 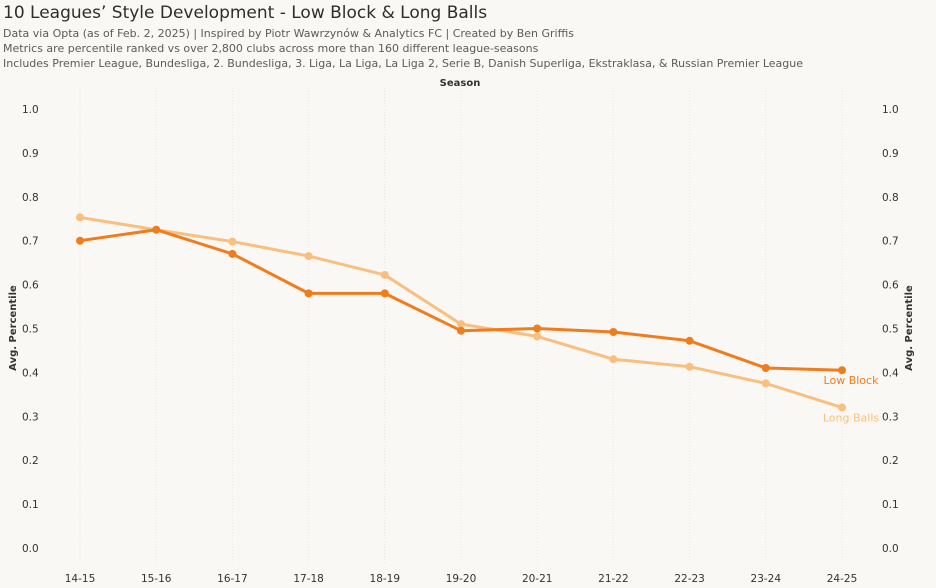 What do you see at coordinates (890, 242) in the screenshot?
I see `y-tick-label-right: 0.7` at bounding box center [890, 242].